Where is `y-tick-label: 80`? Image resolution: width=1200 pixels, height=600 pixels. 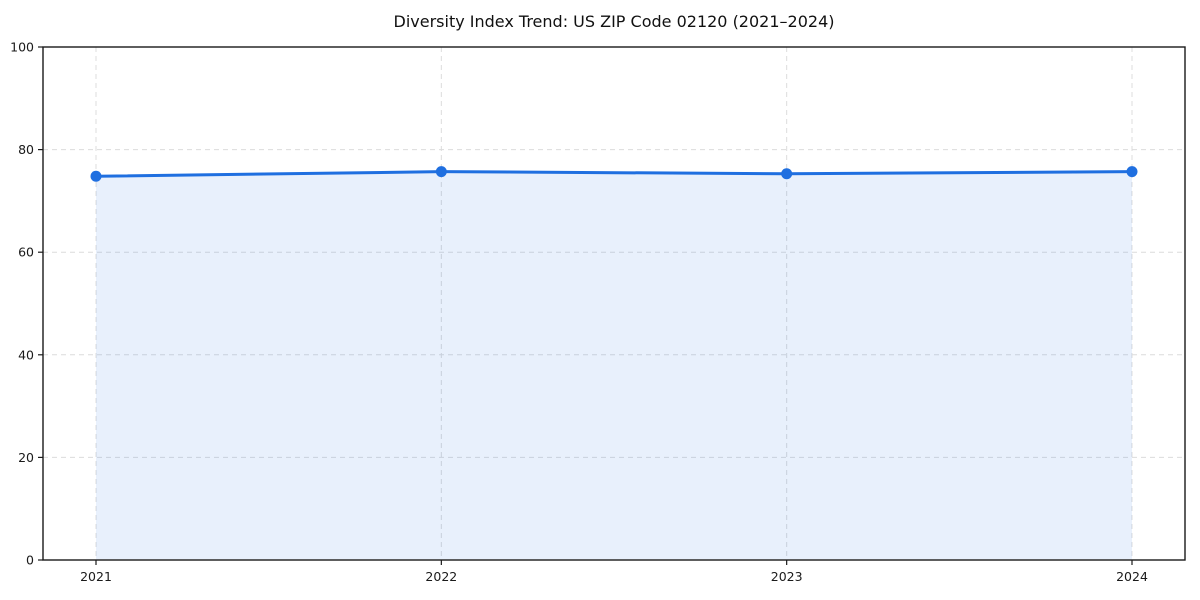
y-tick-label: 80 is located at coordinates (26, 149).